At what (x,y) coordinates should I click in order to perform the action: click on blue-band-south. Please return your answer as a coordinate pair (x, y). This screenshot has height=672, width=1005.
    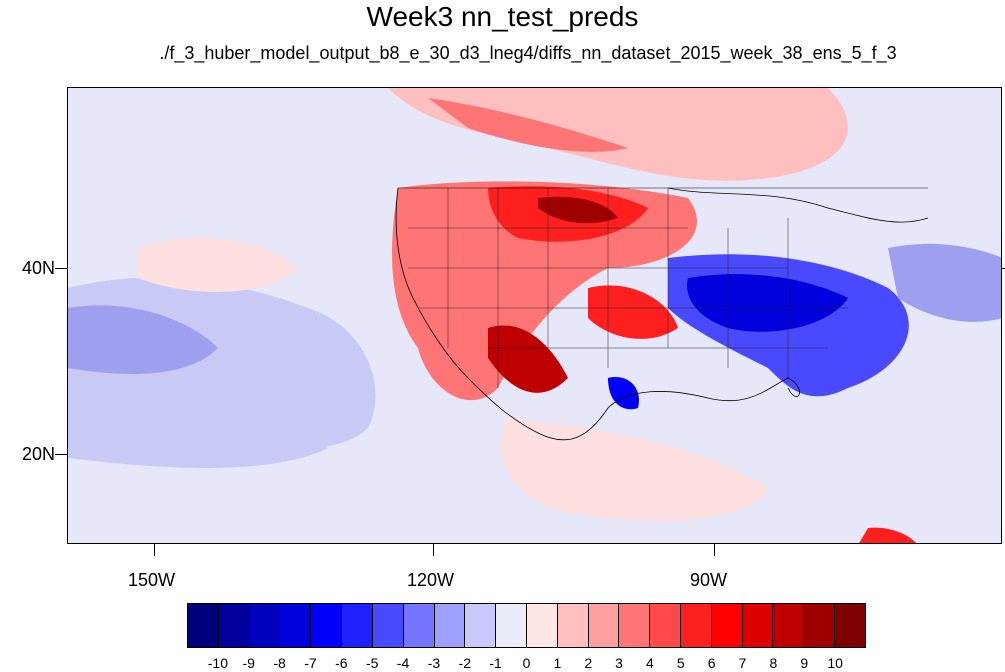
    Looking at the image, I should click on (198, 441).